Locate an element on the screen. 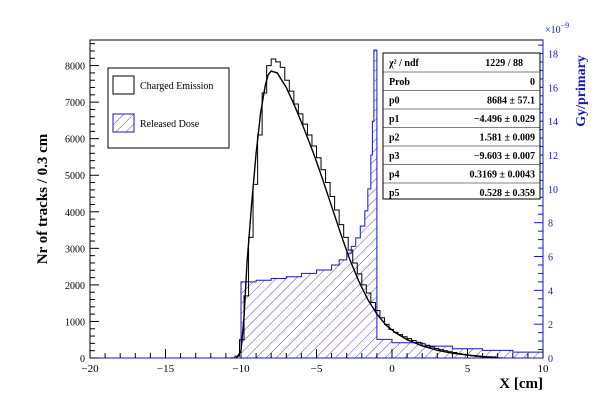  y-left-tick-label: 2000 is located at coordinates (75, 286).